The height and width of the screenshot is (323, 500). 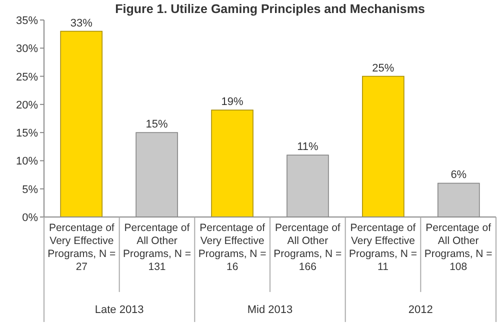 What do you see at coordinates (270, 310) in the screenshot?
I see `text: Mid 2013` at bounding box center [270, 310].